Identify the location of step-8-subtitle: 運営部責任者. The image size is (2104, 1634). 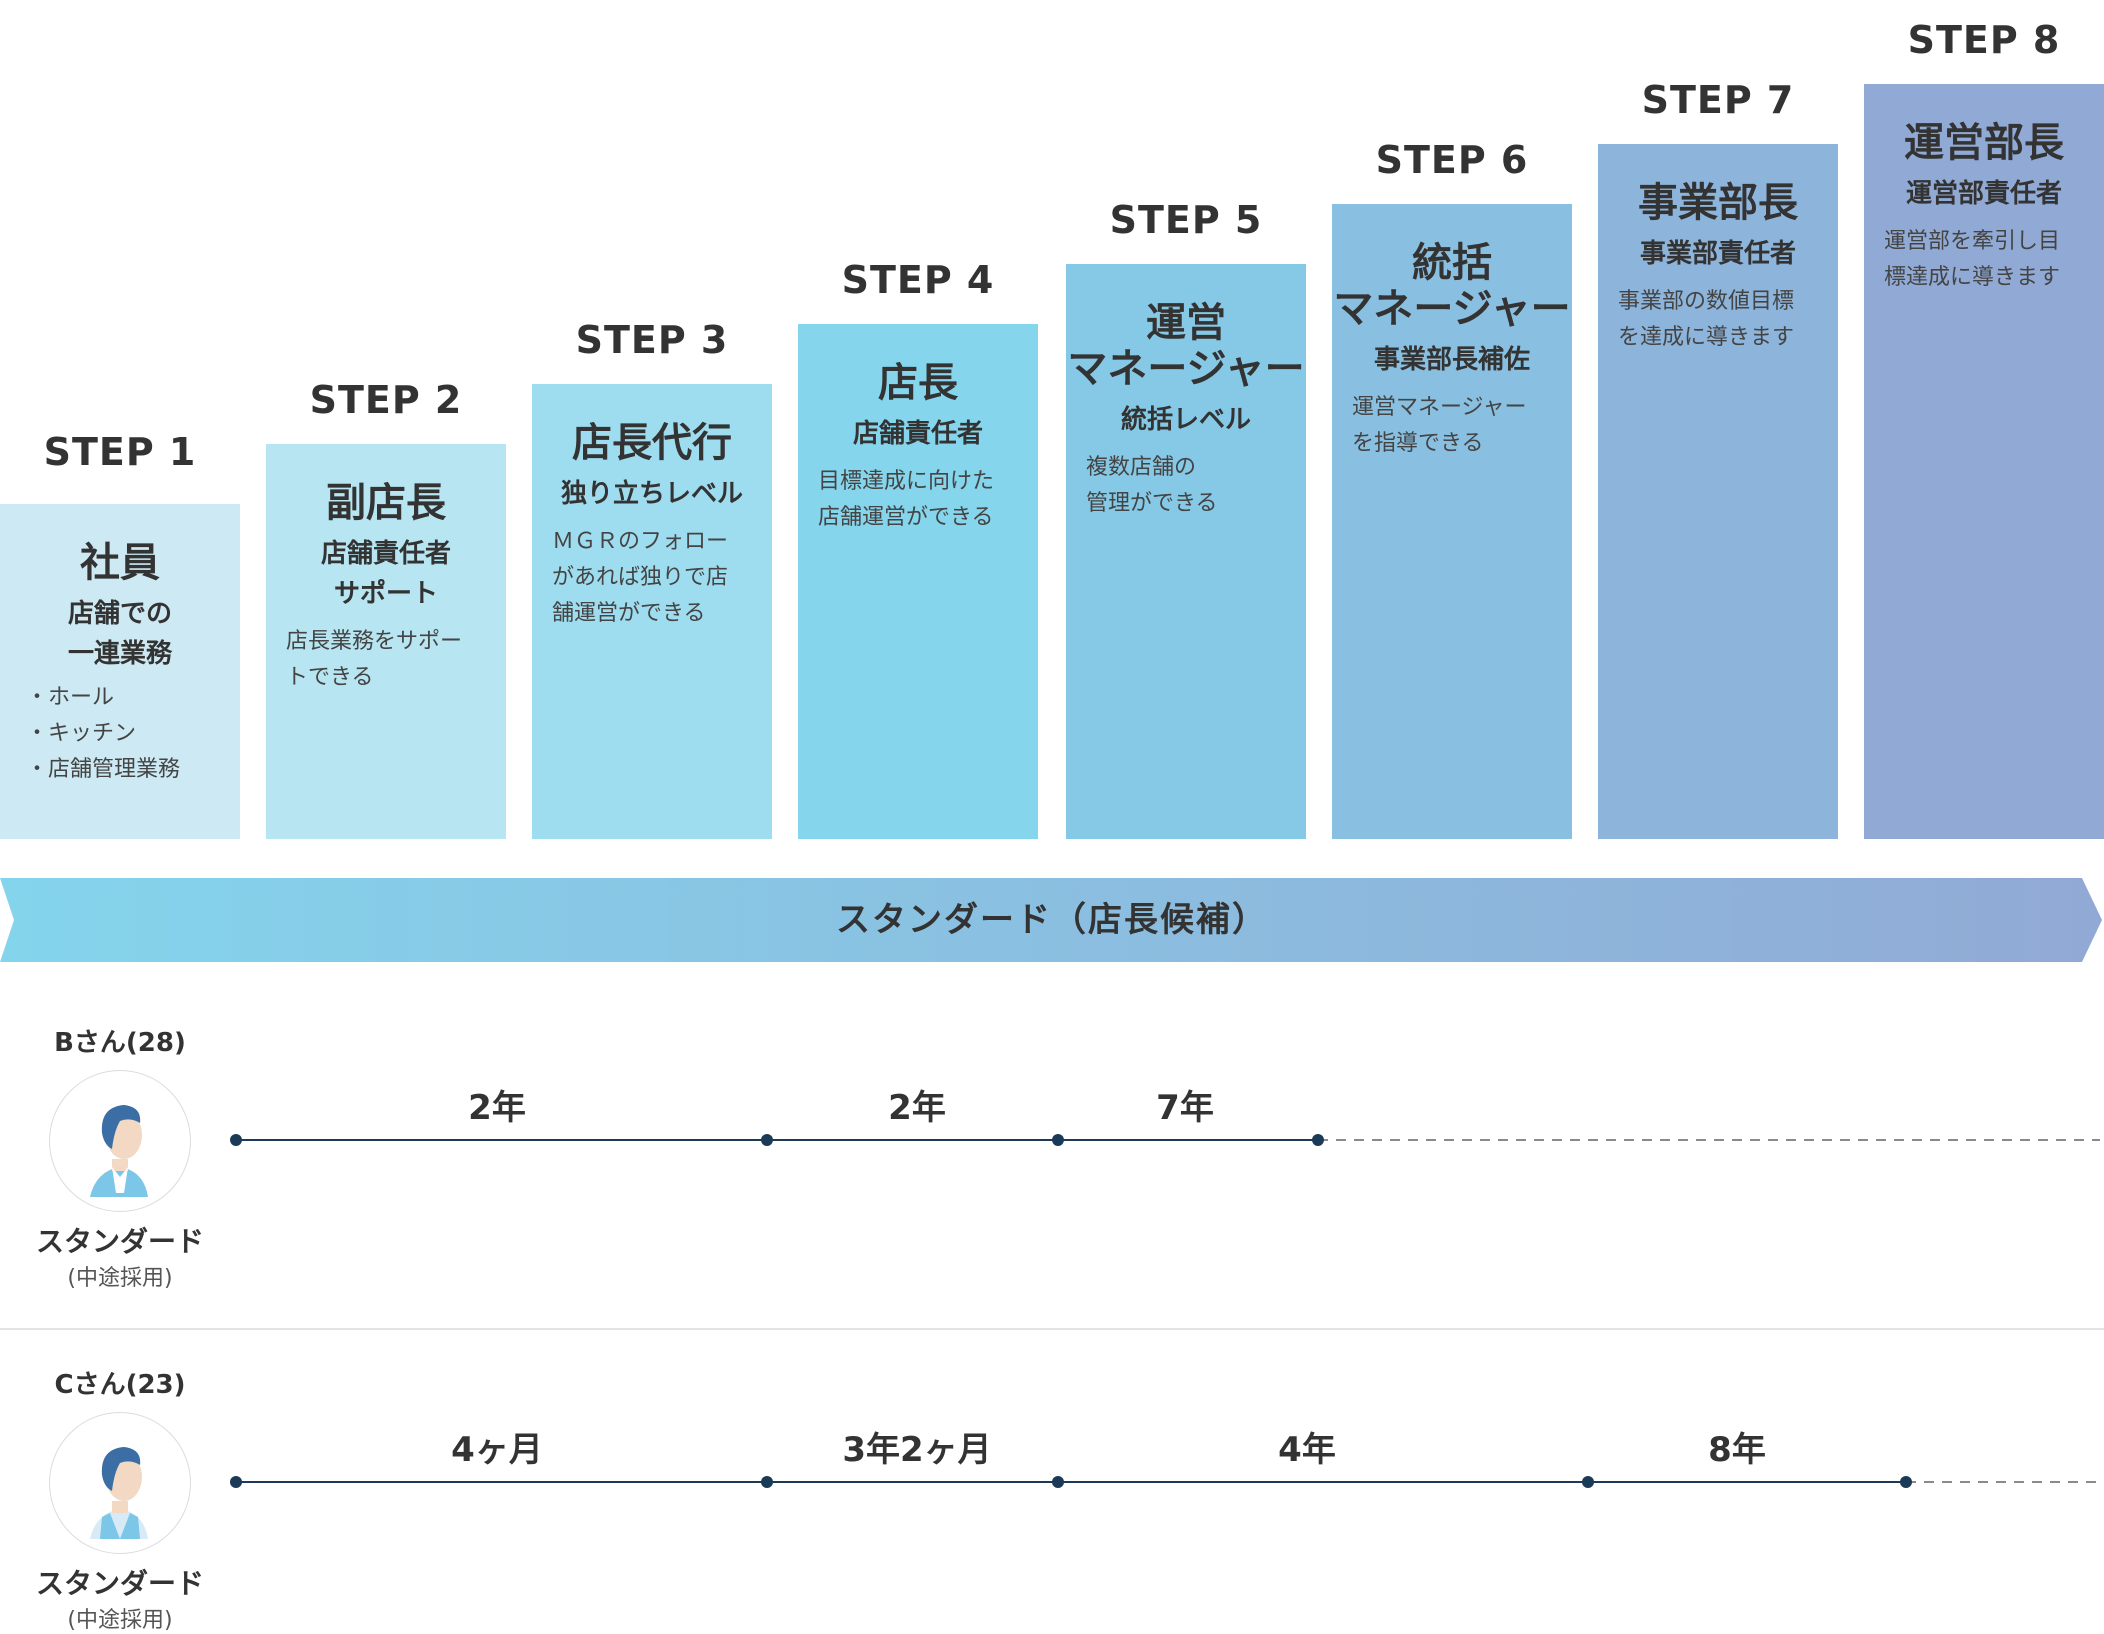
(1984, 194).